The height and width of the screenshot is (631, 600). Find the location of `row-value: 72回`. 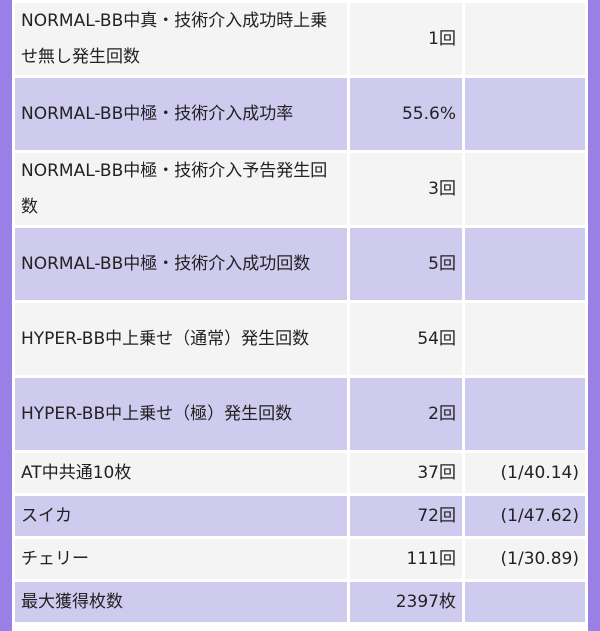

row-value: 72回 is located at coordinates (406, 516).